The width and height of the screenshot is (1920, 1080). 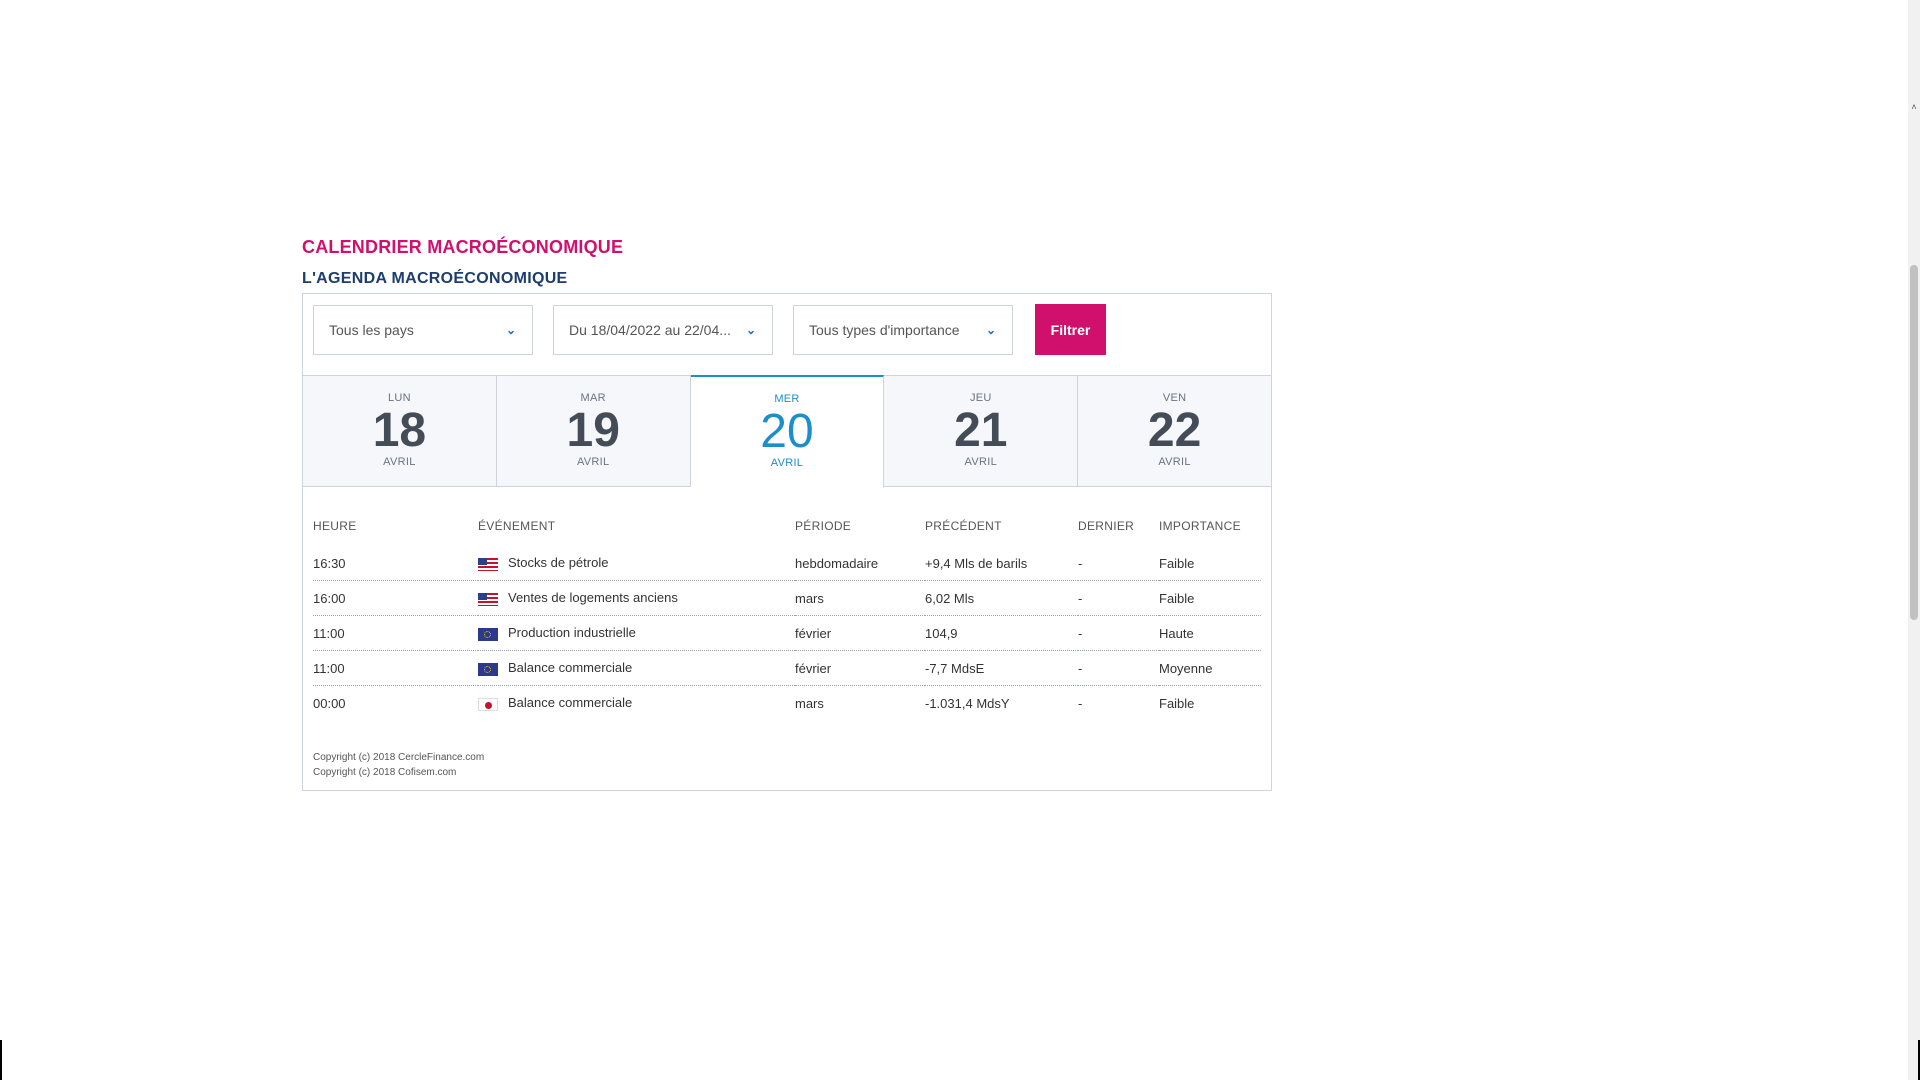 I want to click on event-previous: -1.031,4 MdsY, so click(x=967, y=703).